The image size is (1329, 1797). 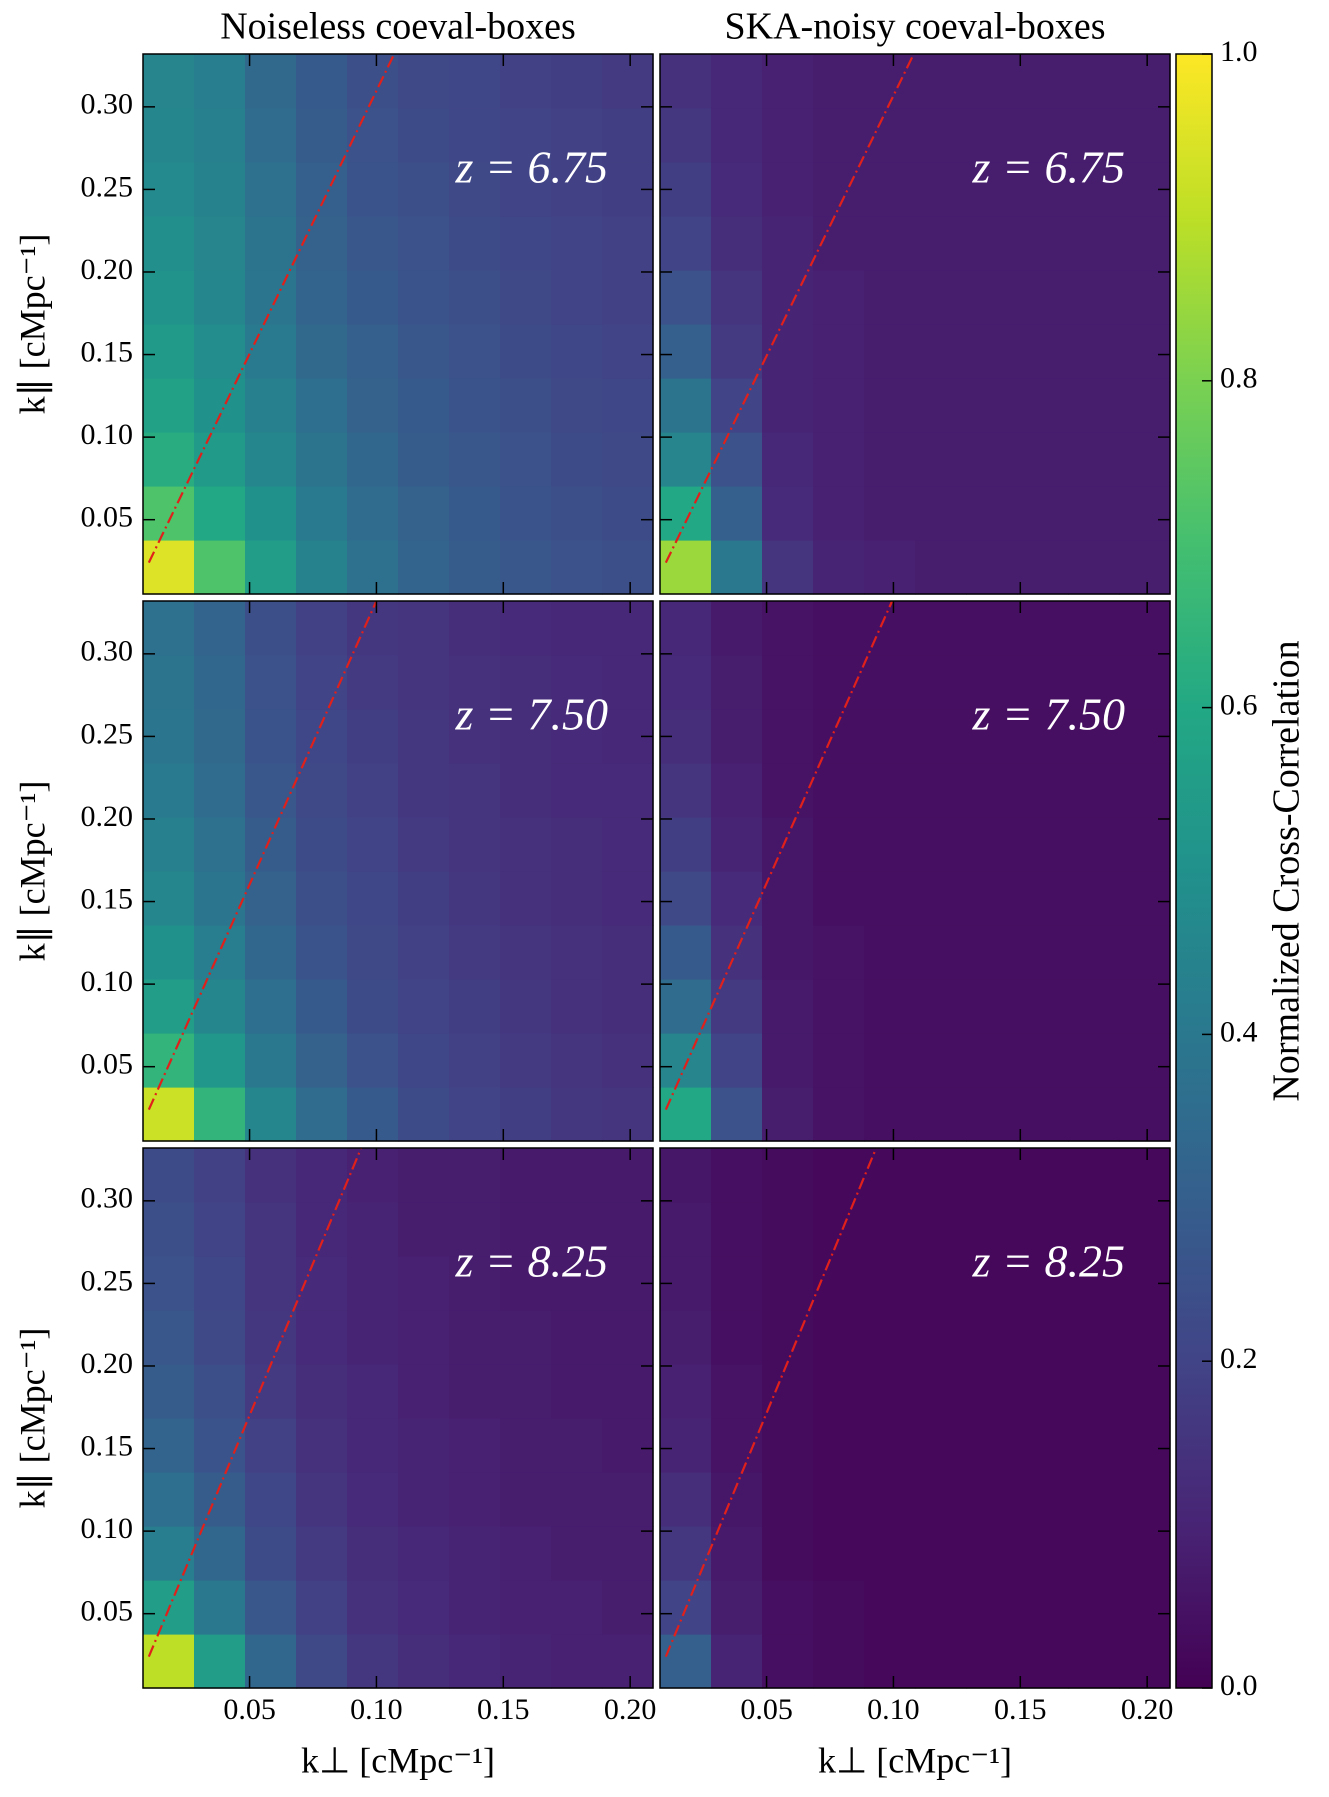 I want to click on x-tick-label: 0.20, so click(x=630, y=1709).